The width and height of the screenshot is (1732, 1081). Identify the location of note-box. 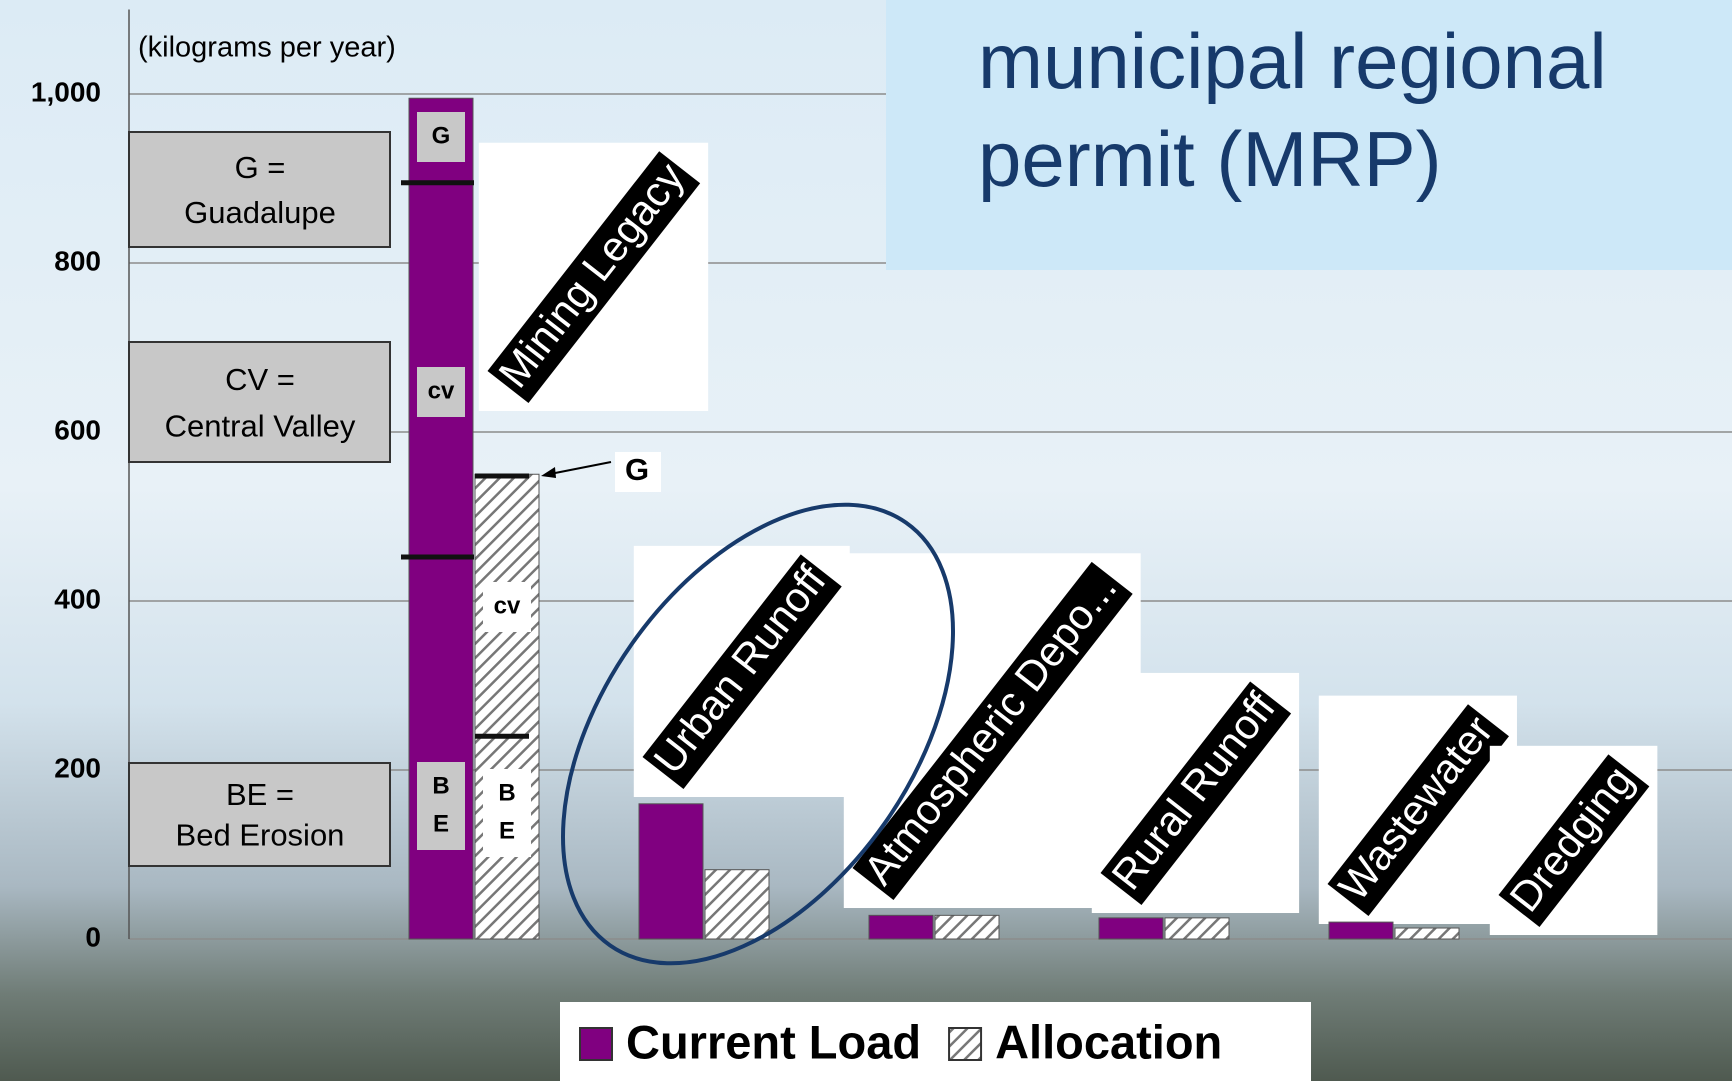
(638, 472).